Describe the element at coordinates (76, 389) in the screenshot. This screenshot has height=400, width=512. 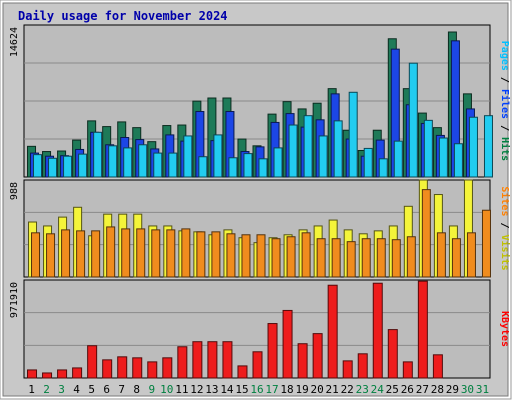
I see `x-tick-label-4: 4` at that location.